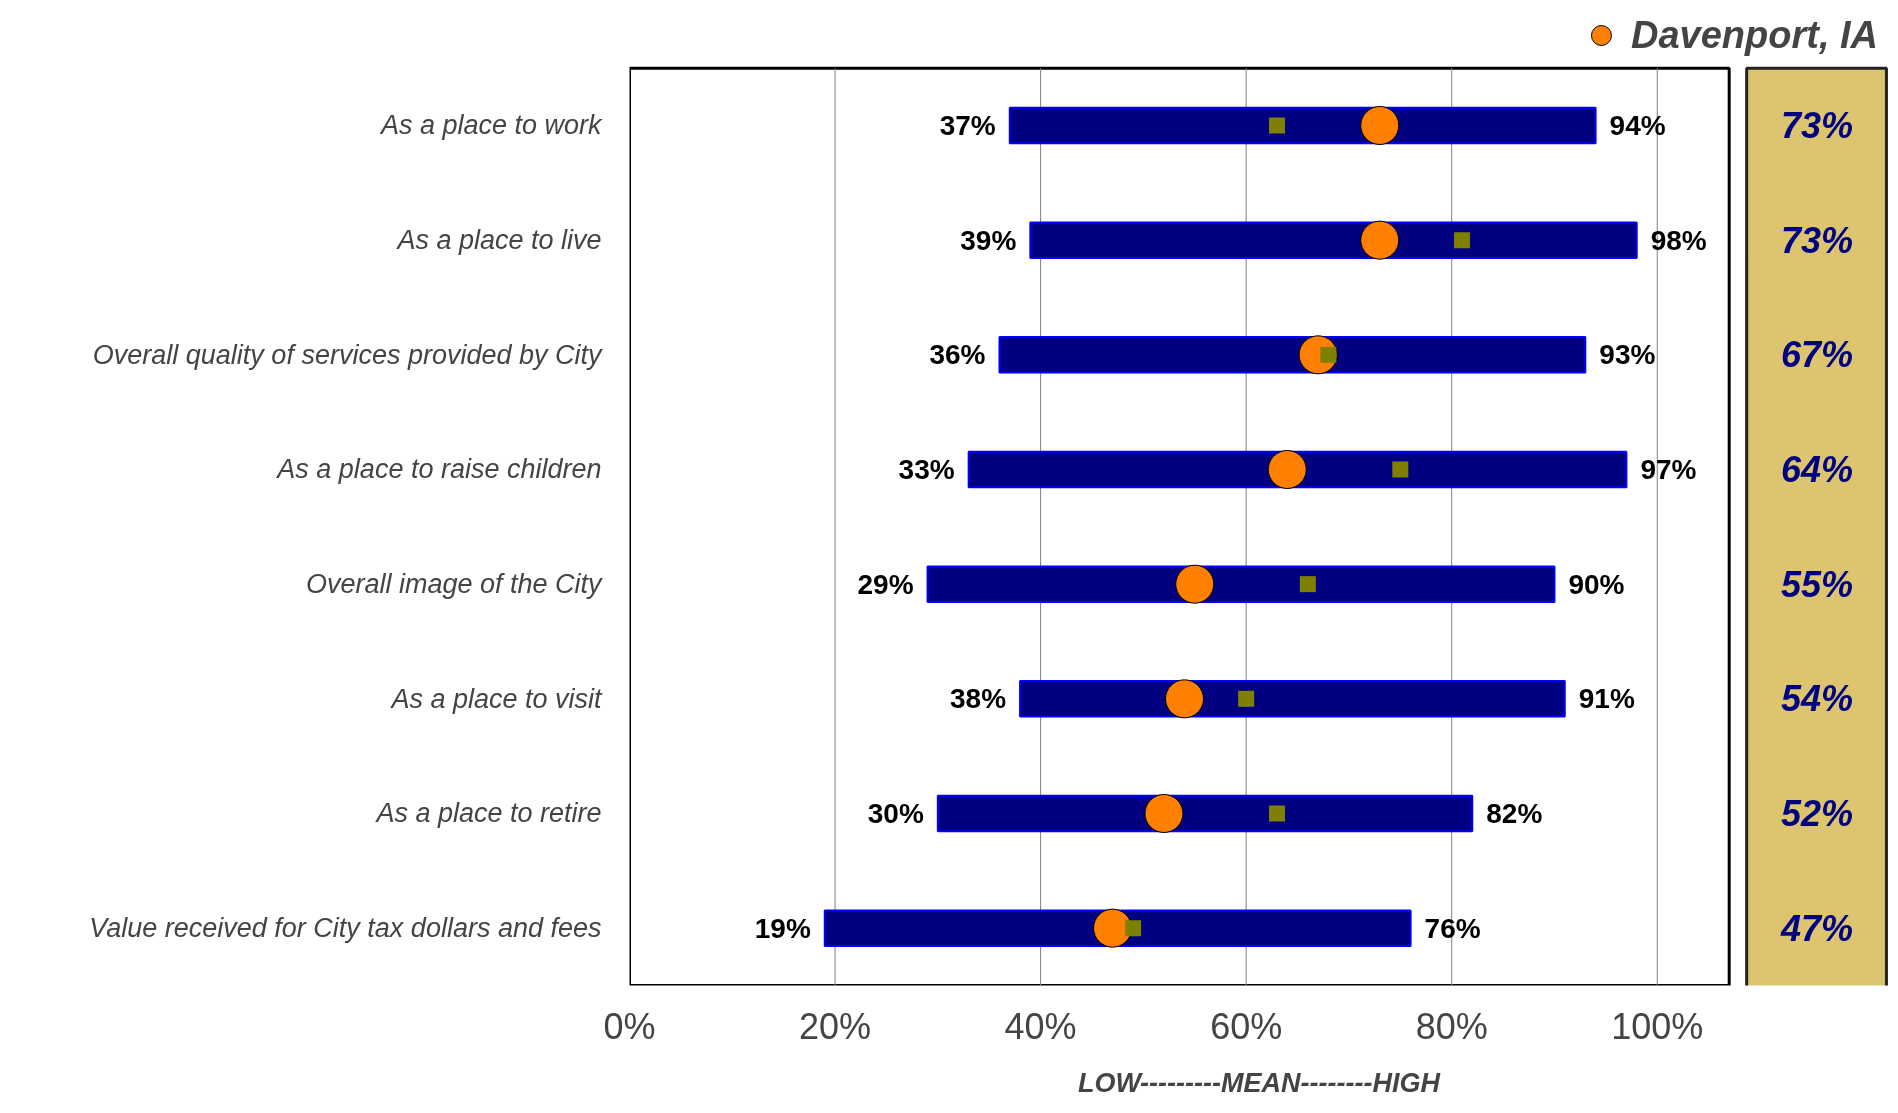  What do you see at coordinates (1817, 469) in the screenshot?
I see `data-label: 64%` at bounding box center [1817, 469].